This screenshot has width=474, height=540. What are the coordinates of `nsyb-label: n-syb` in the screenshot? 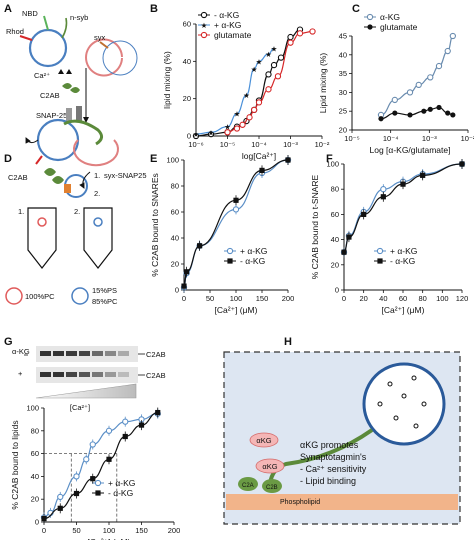 It's located at (79, 17).